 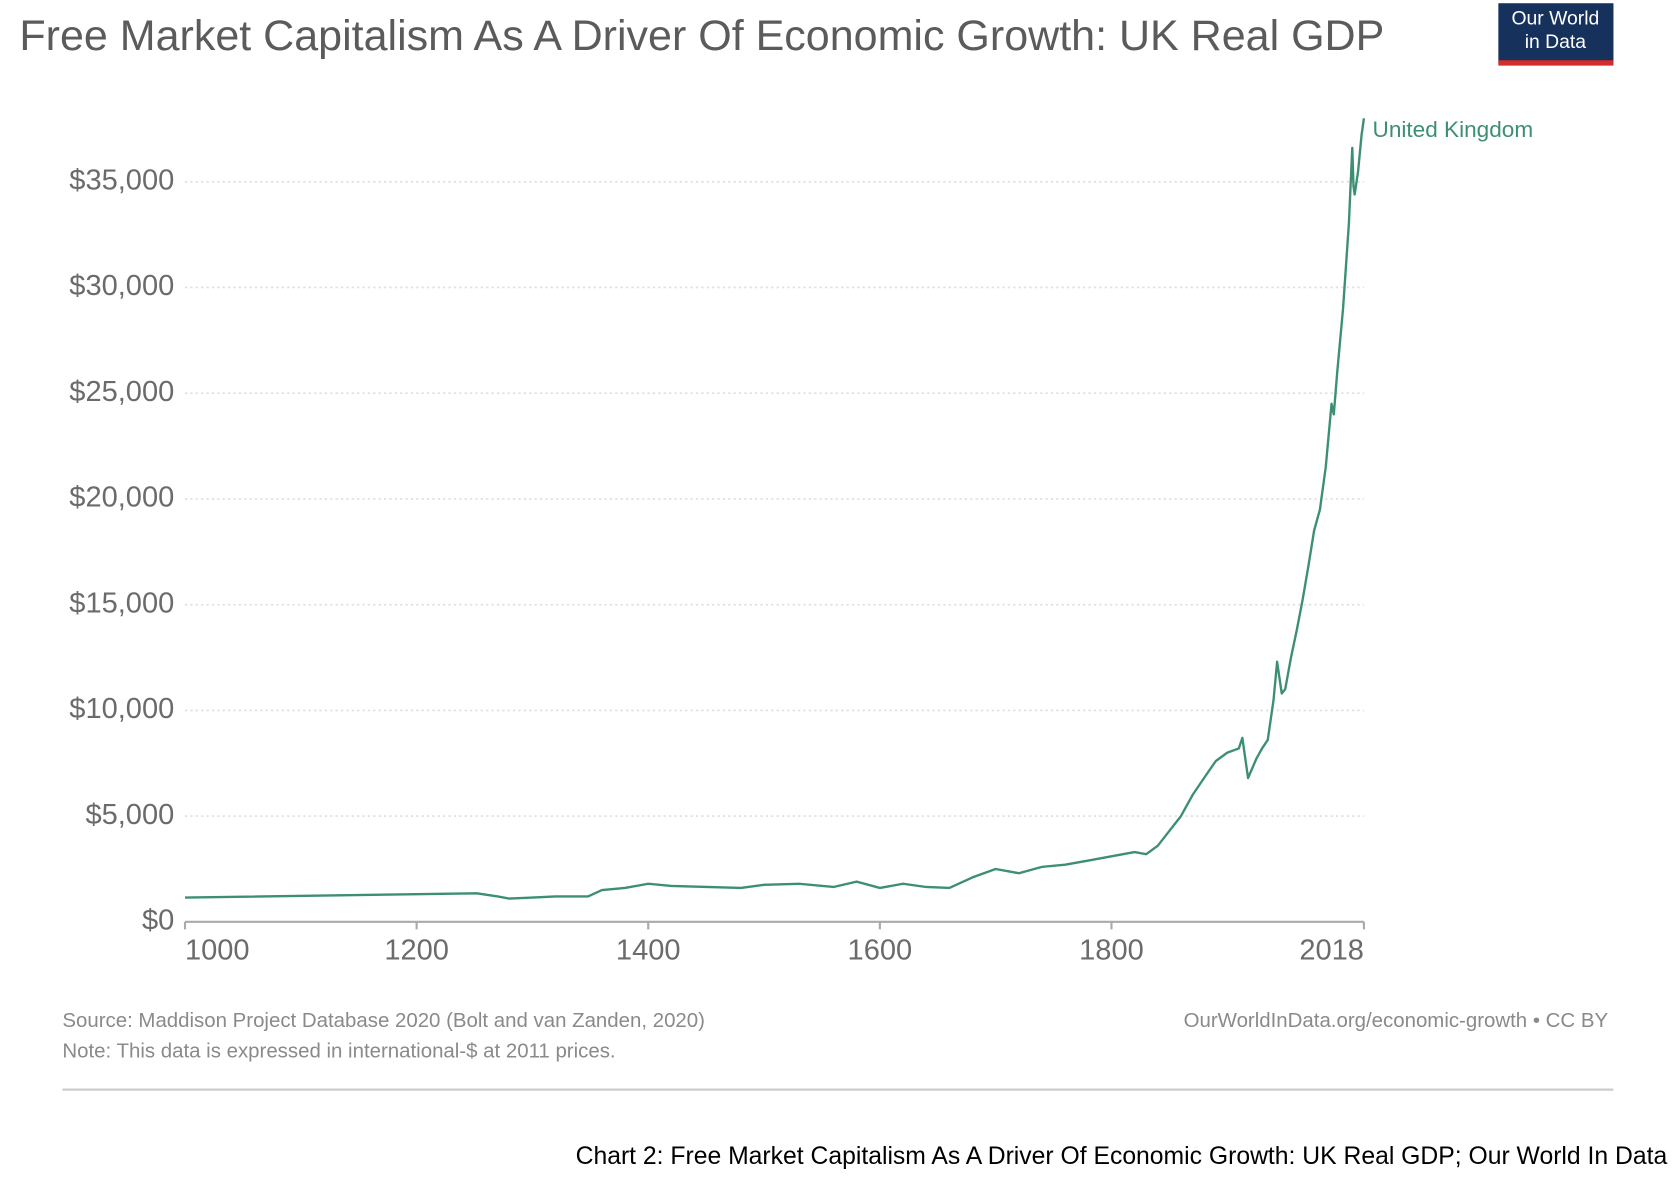 What do you see at coordinates (121, 498) in the screenshot?
I see `y-tick-label: $20,000` at bounding box center [121, 498].